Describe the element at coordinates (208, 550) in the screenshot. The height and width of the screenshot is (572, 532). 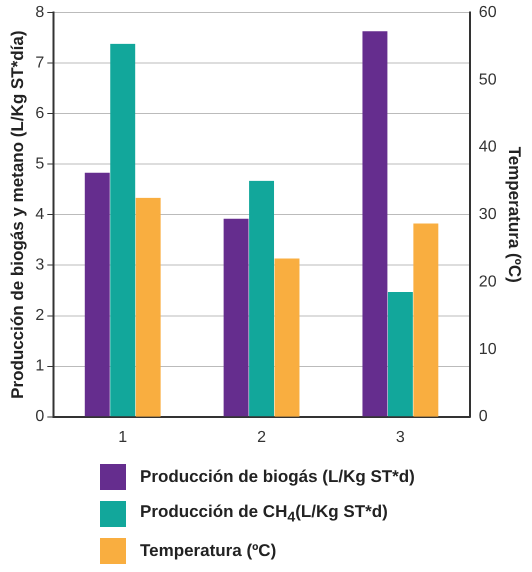
I see `legend-label: Temperatura (ºC)` at that location.